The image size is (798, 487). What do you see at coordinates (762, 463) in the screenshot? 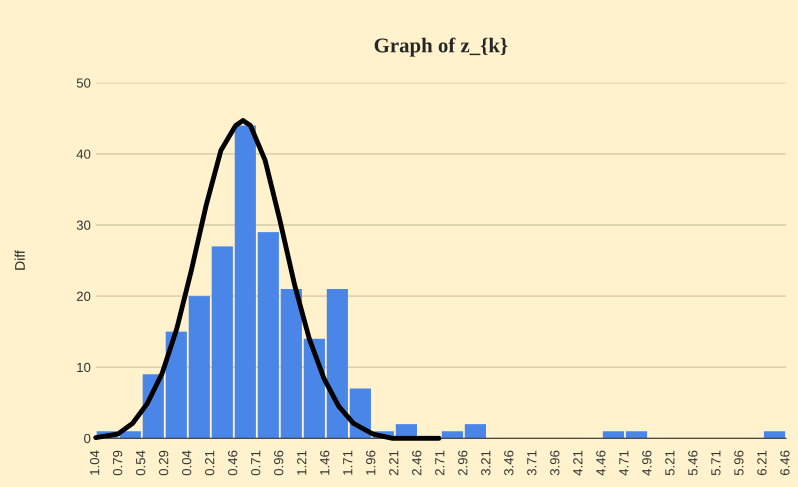
I see `x-tick-label: 6.21` at bounding box center [762, 463].